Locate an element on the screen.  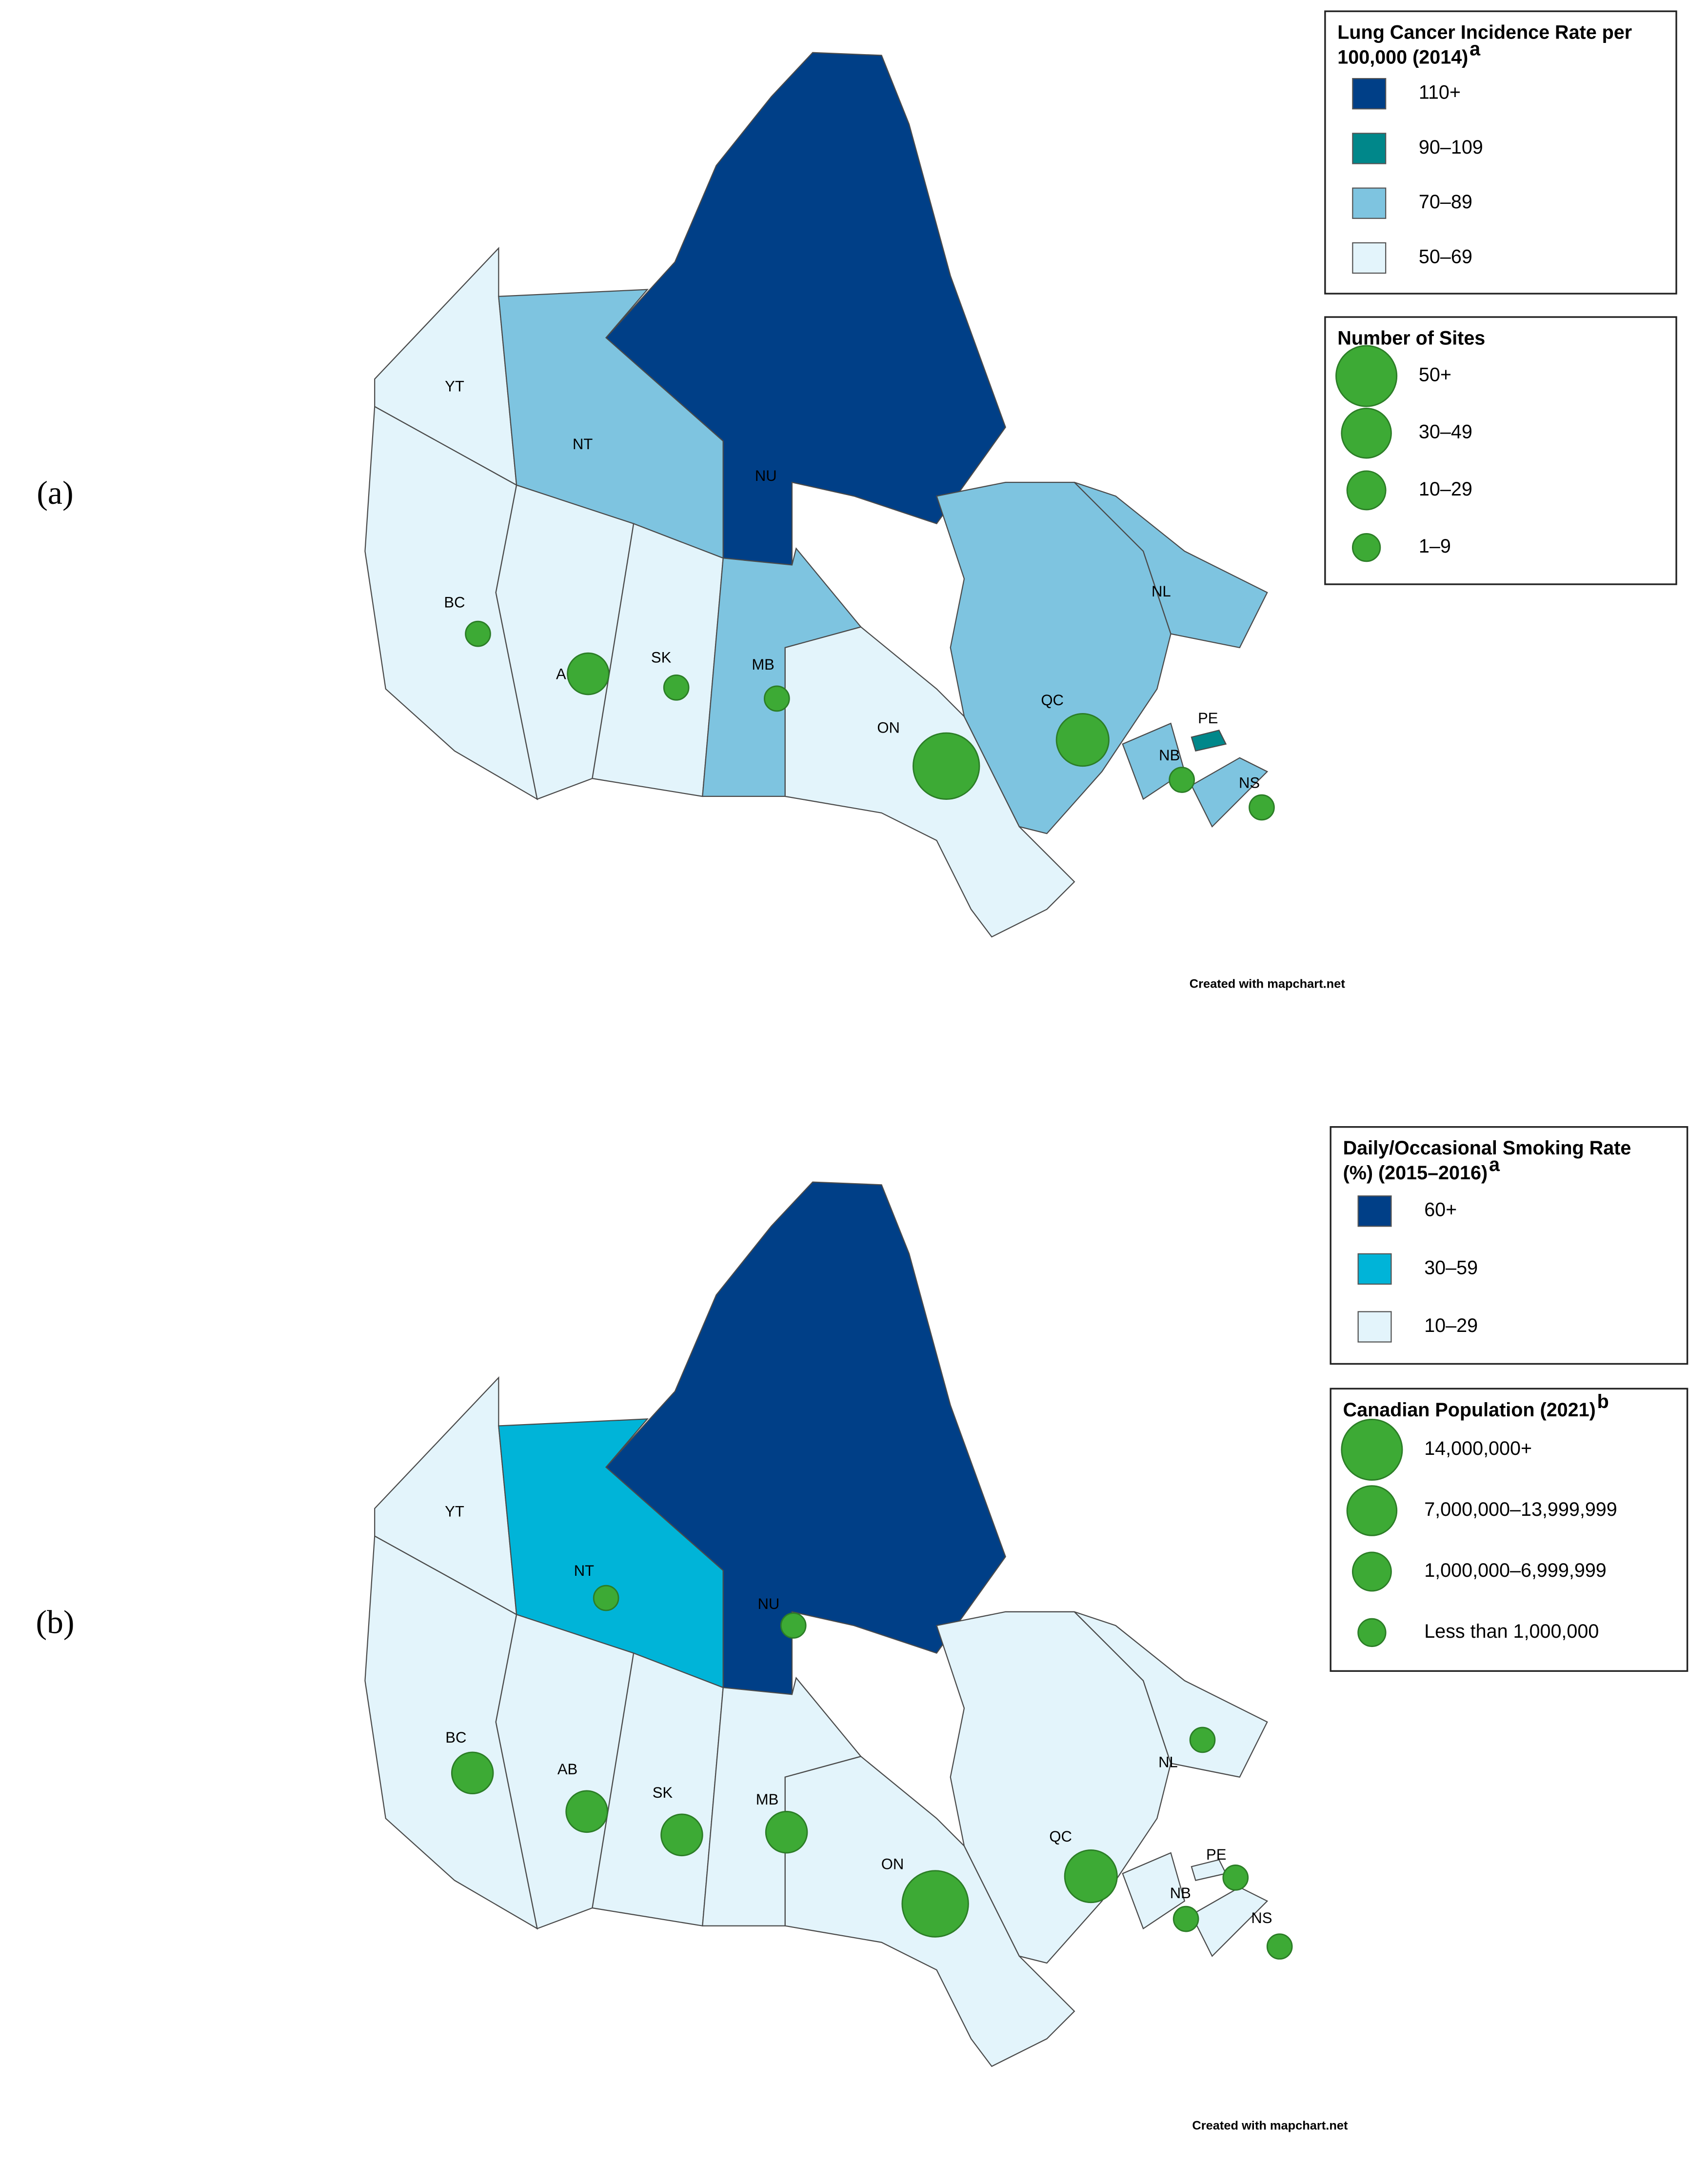
legend-label: 1,000,000–6,999,999 is located at coordinates (1515, 1570).